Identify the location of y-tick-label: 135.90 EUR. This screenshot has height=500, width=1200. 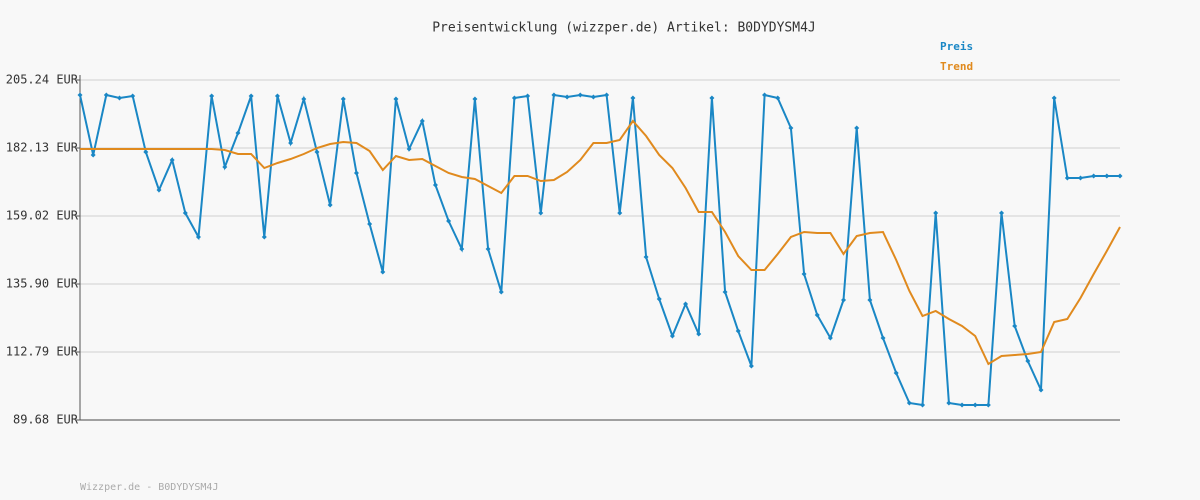
(42, 284).